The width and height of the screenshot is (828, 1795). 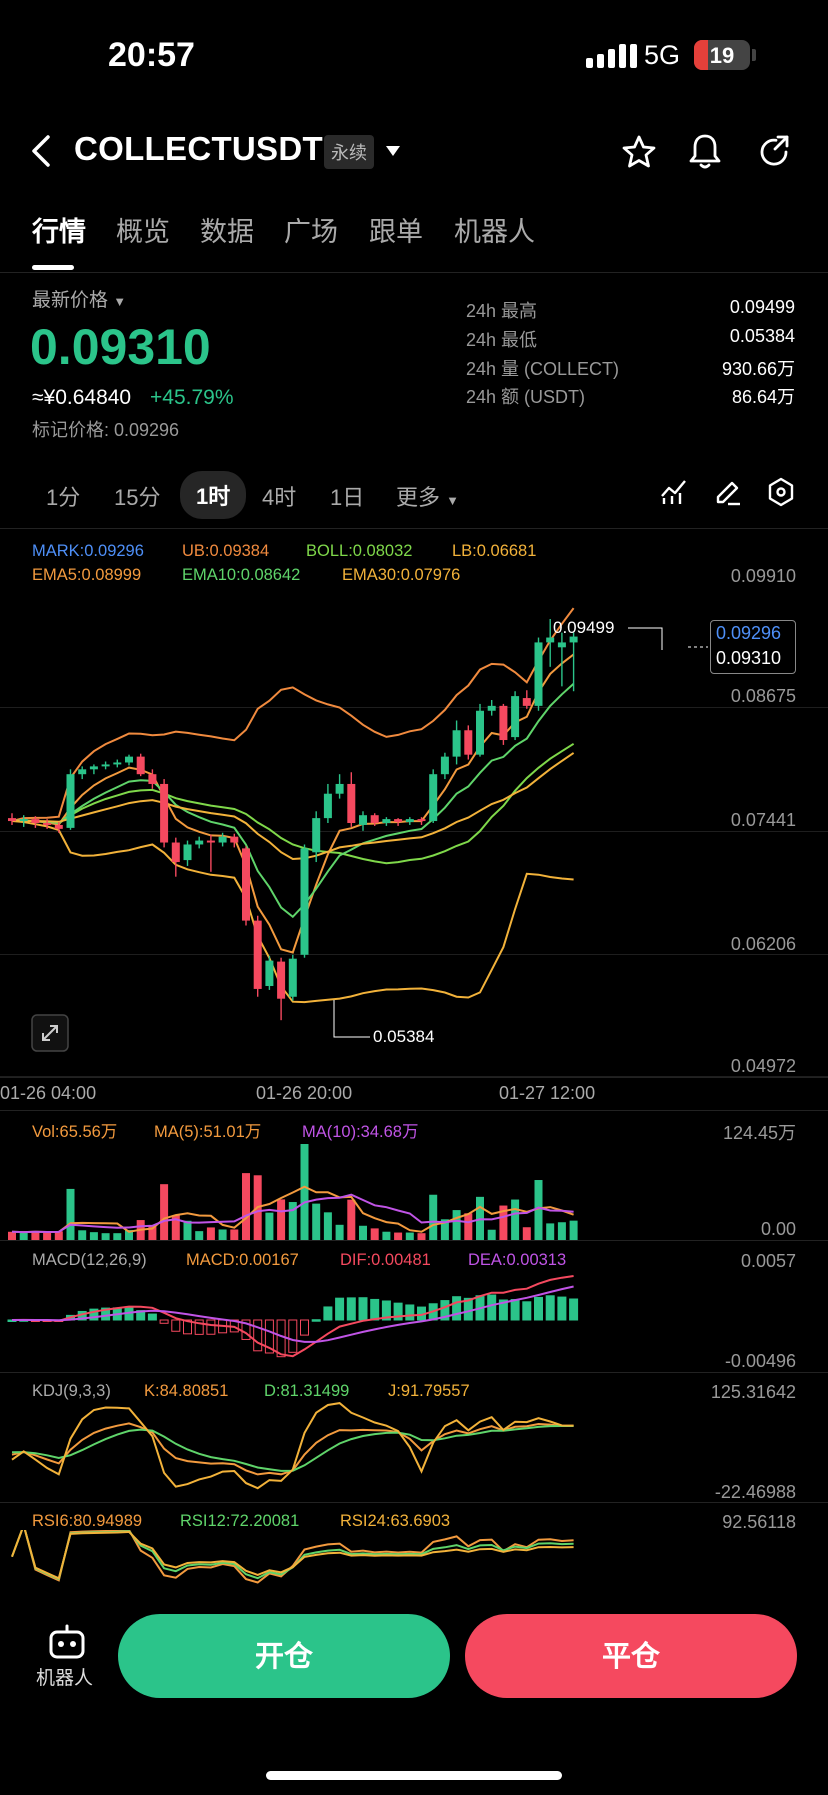 What do you see at coordinates (137, 497) in the screenshot?
I see `interval-15m: 15分` at bounding box center [137, 497].